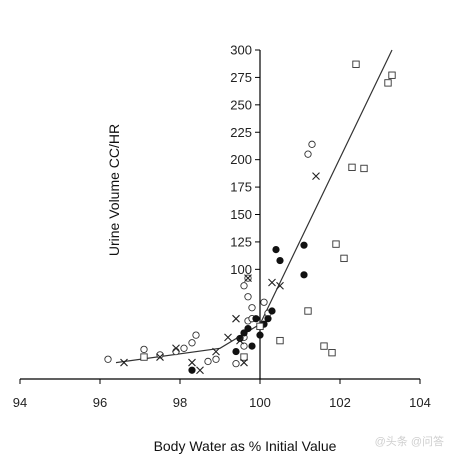  What do you see at coordinates (241, 104) in the screenshot?
I see `y-tick-label: 250` at bounding box center [241, 104].